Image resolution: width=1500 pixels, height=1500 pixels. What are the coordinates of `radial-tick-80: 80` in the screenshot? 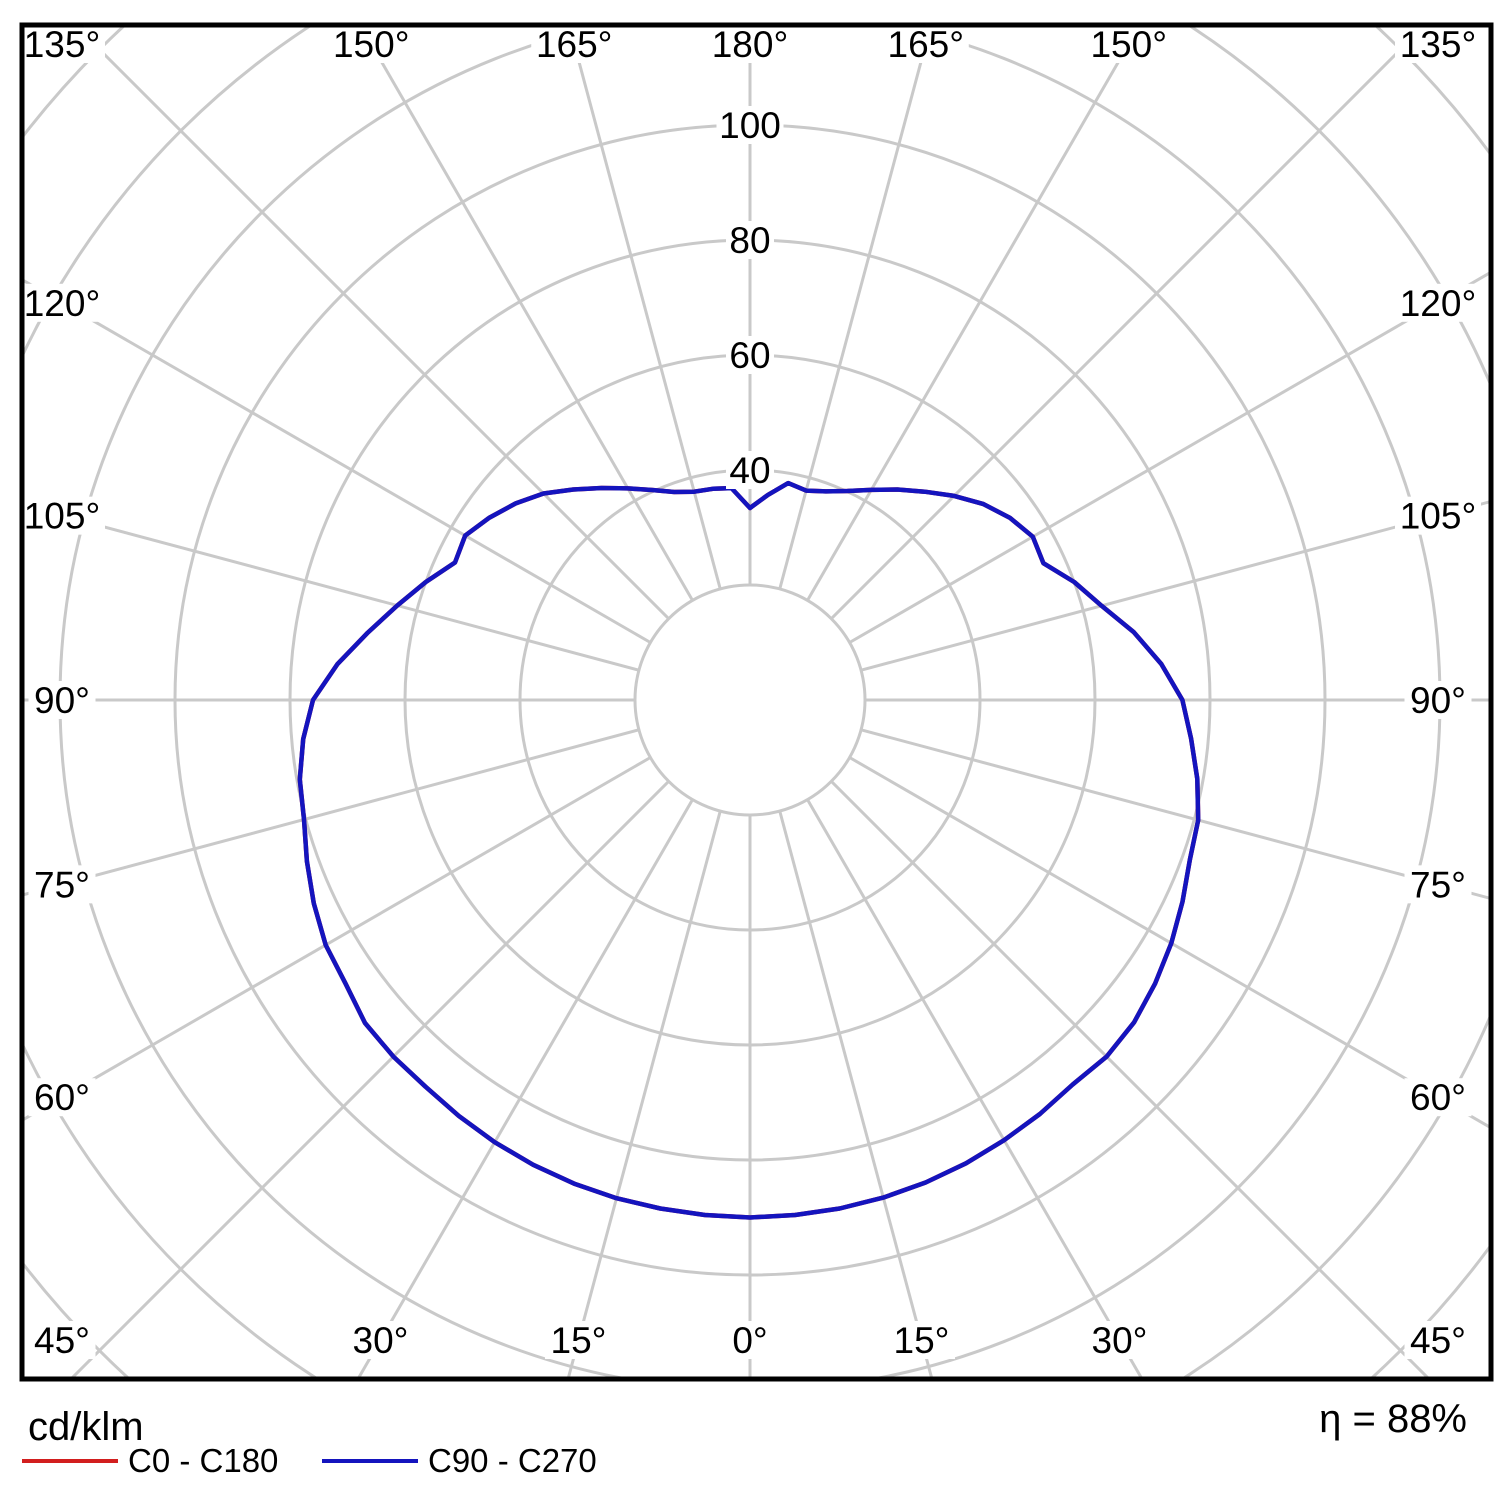 It's located at (749, 240).